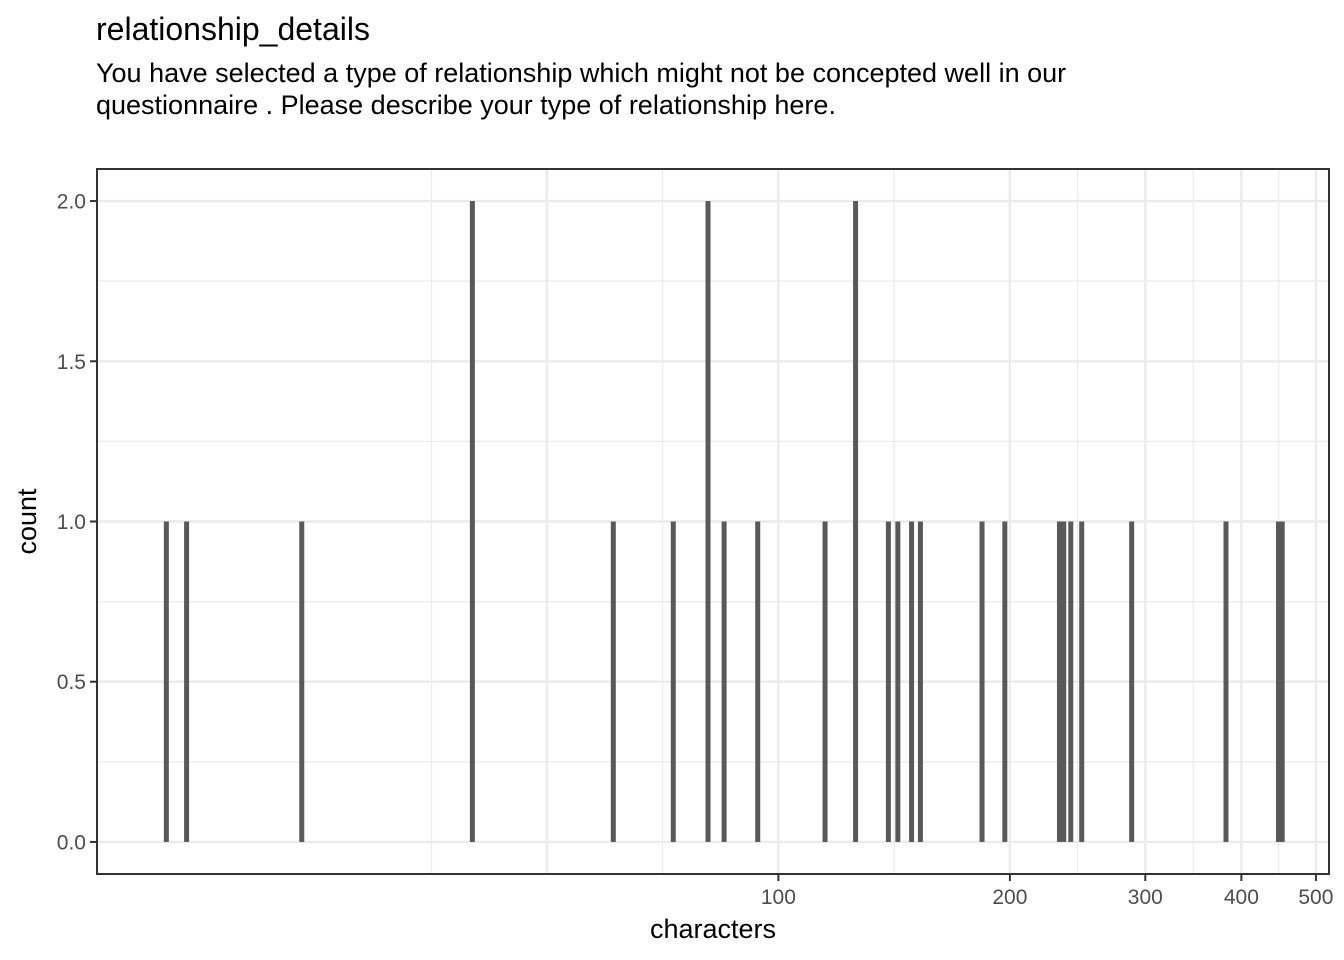 This screenshot has width=1344, height=960. What do you see at coordinates (1241, 897) in the screenshot?
I see `x-tick-label: 400` at bounding box center [1241, 897].